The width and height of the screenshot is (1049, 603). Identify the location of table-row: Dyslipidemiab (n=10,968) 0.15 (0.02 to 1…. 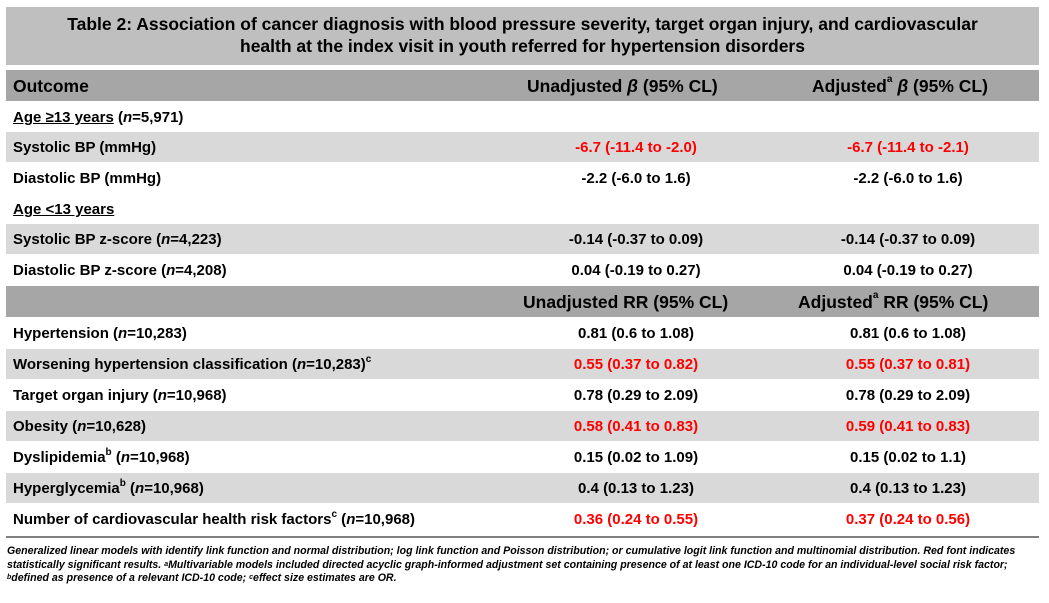
(489, 456).